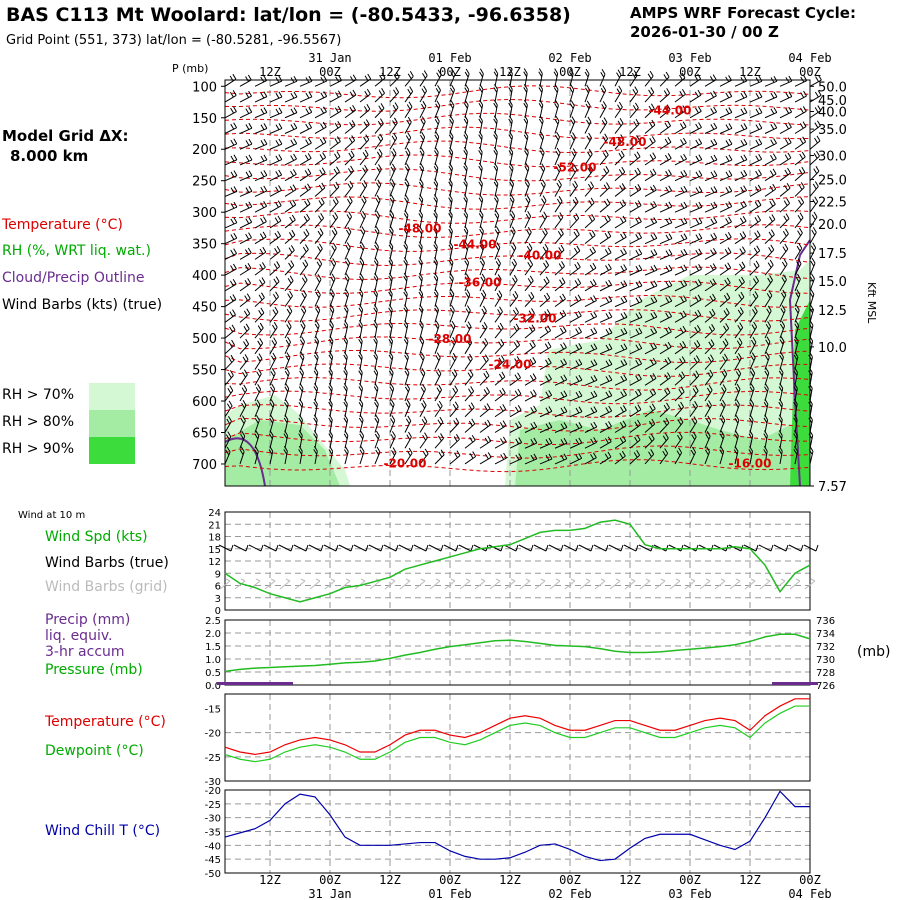  What do you see at coordinates (689, 893) in the screenshot?
I see `bottom-date-label: 03 Feb` at bounding box center [689, 893].